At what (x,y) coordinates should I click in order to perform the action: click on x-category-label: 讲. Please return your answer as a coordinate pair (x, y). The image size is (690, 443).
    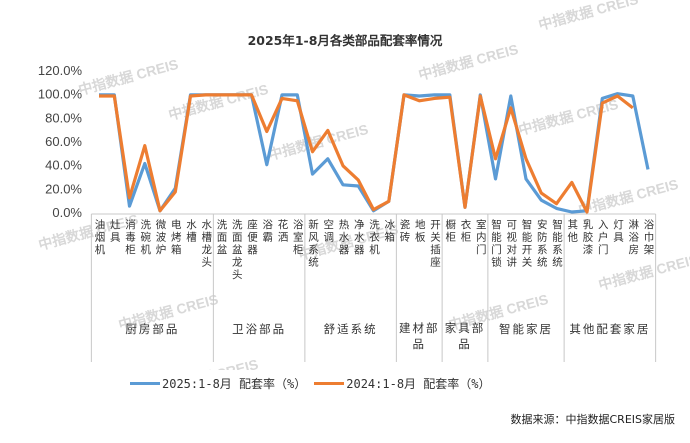
    Looking at the image, I should click on (512, 262).